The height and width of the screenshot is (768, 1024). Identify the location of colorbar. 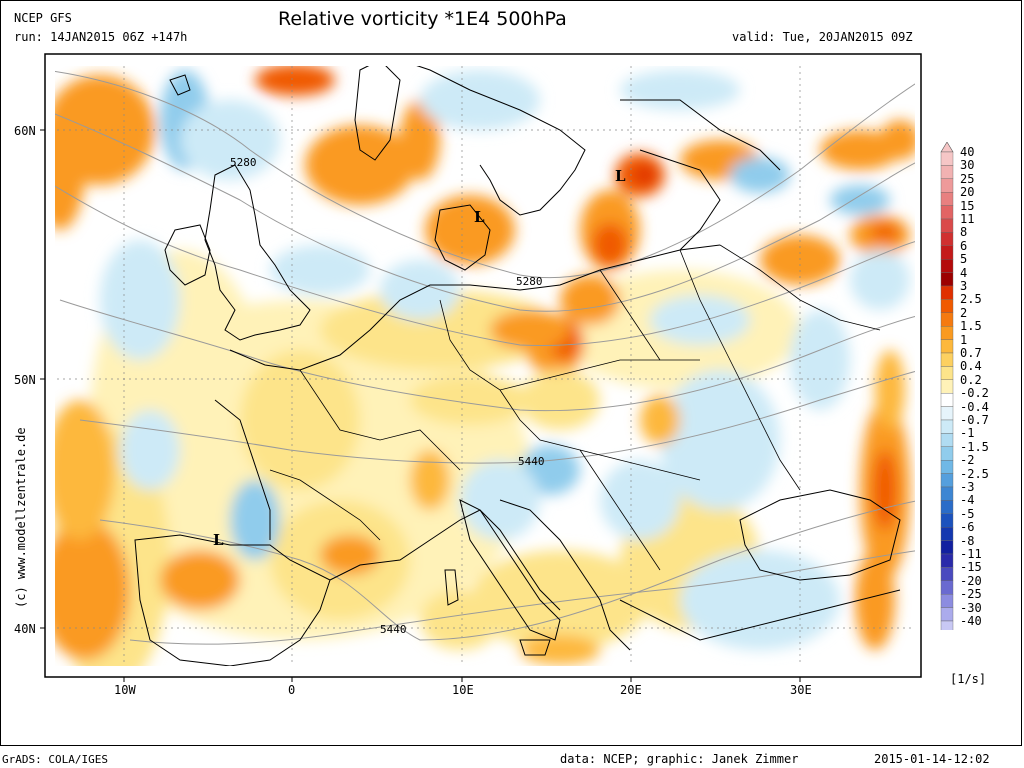
(947, 386).